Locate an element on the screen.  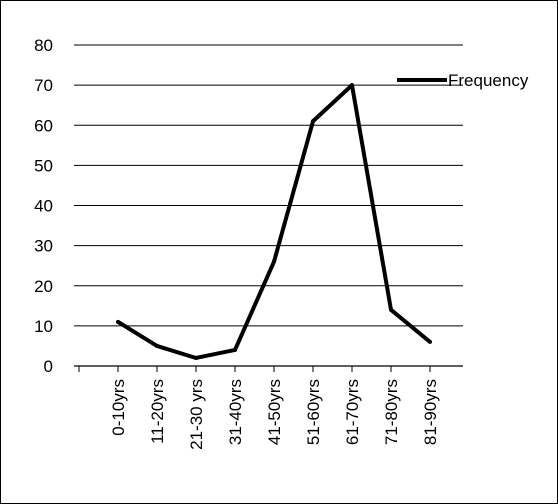
y-tick-label: 30 is located at coordinates (43, 246).